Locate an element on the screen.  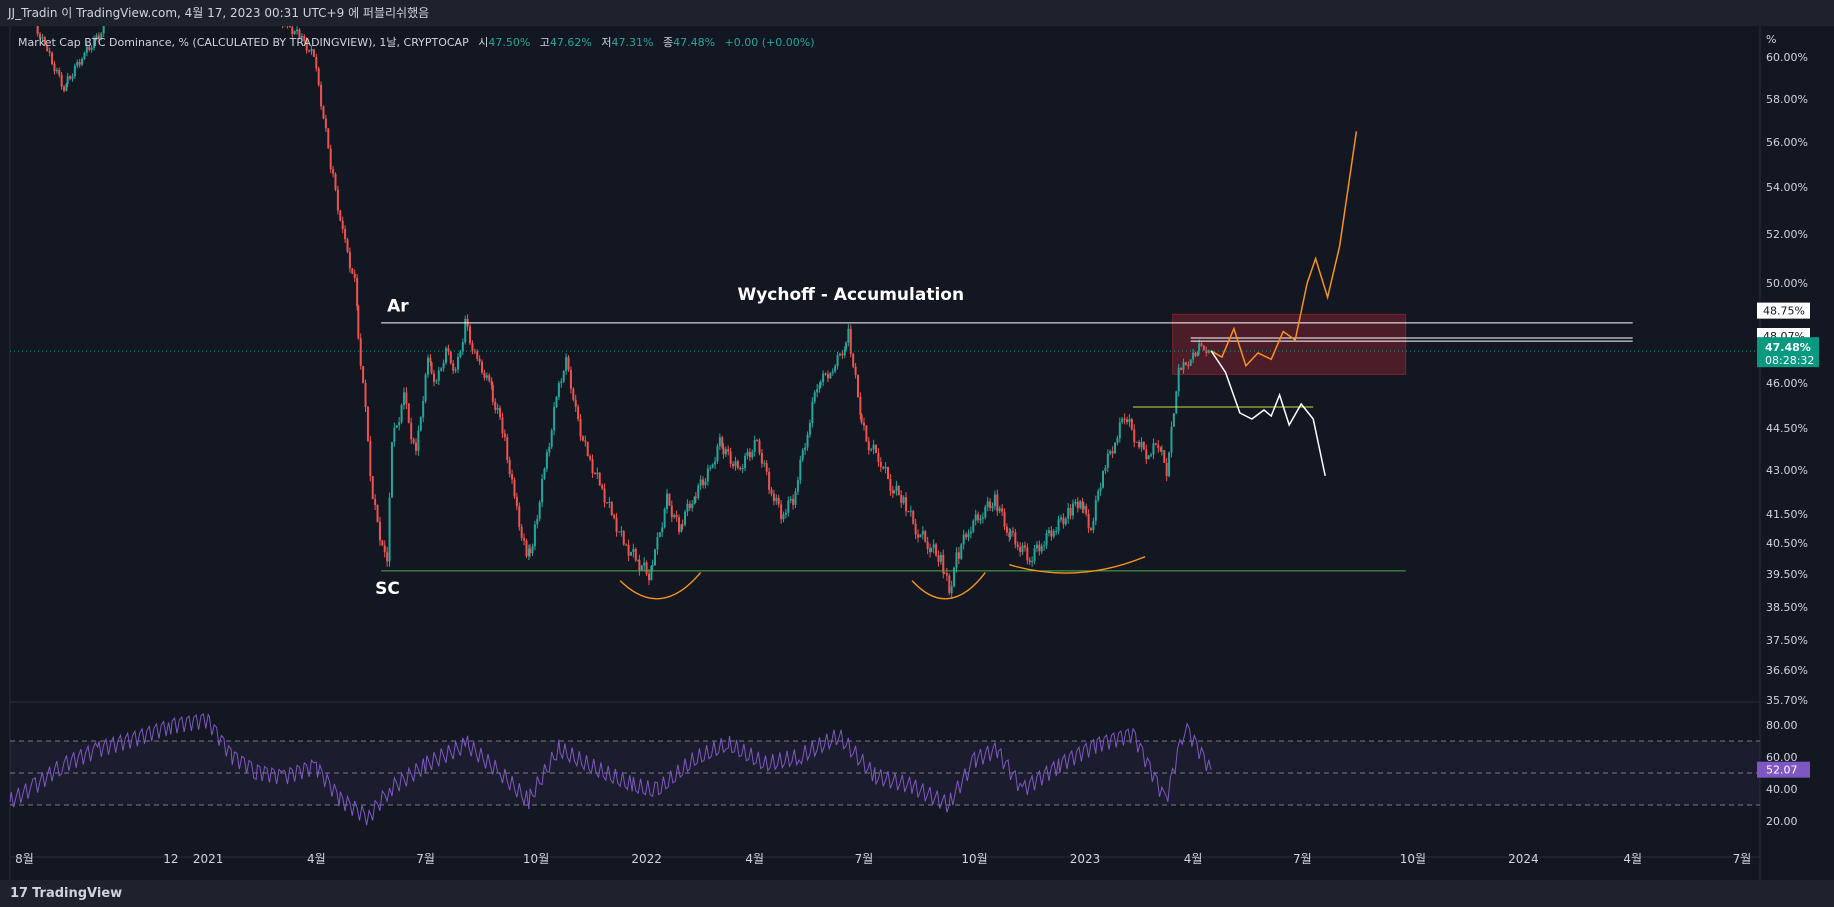
rsi-value-badge is located at coordinates (1783, 769).